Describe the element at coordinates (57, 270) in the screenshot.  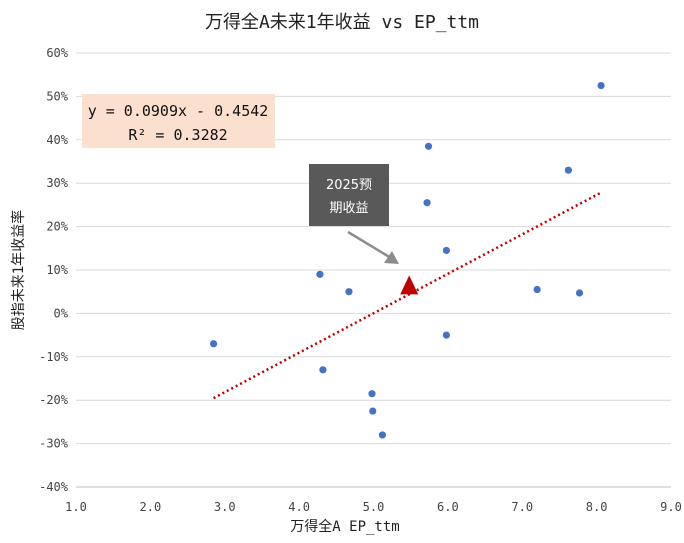
I see `y-tick-label: 10%` at that location.